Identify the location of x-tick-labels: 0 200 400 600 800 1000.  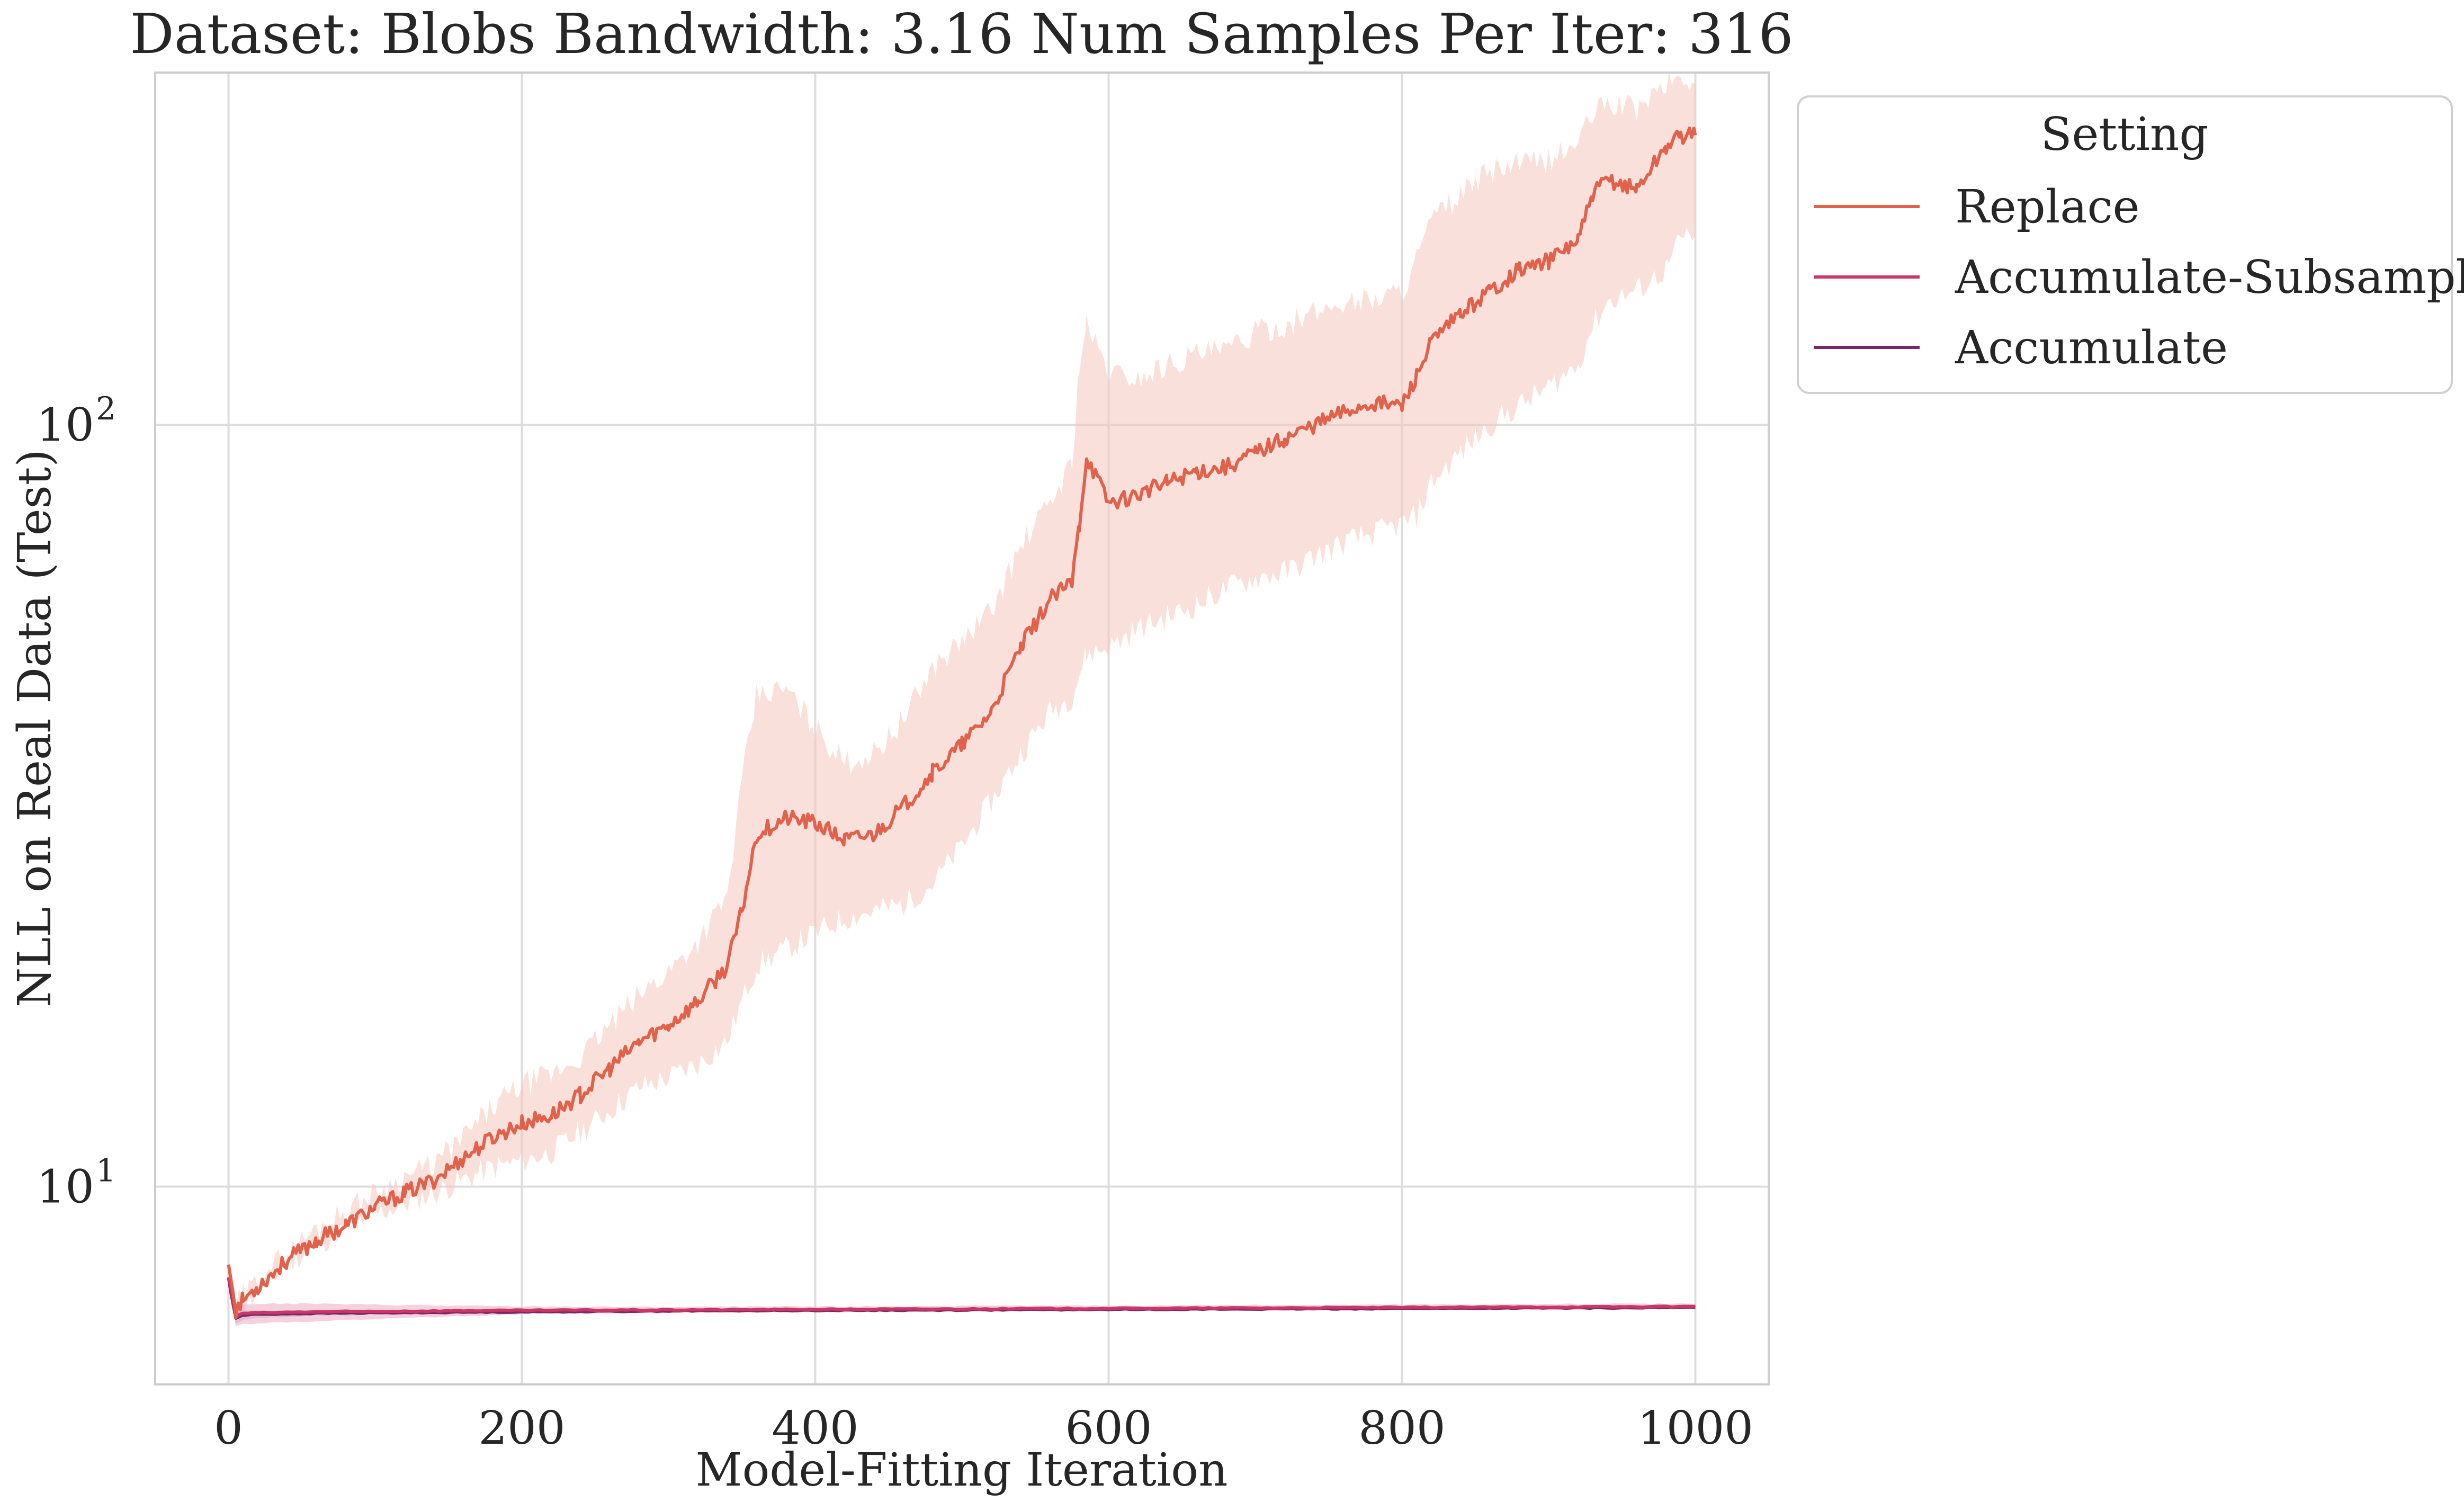
(983, 1429).